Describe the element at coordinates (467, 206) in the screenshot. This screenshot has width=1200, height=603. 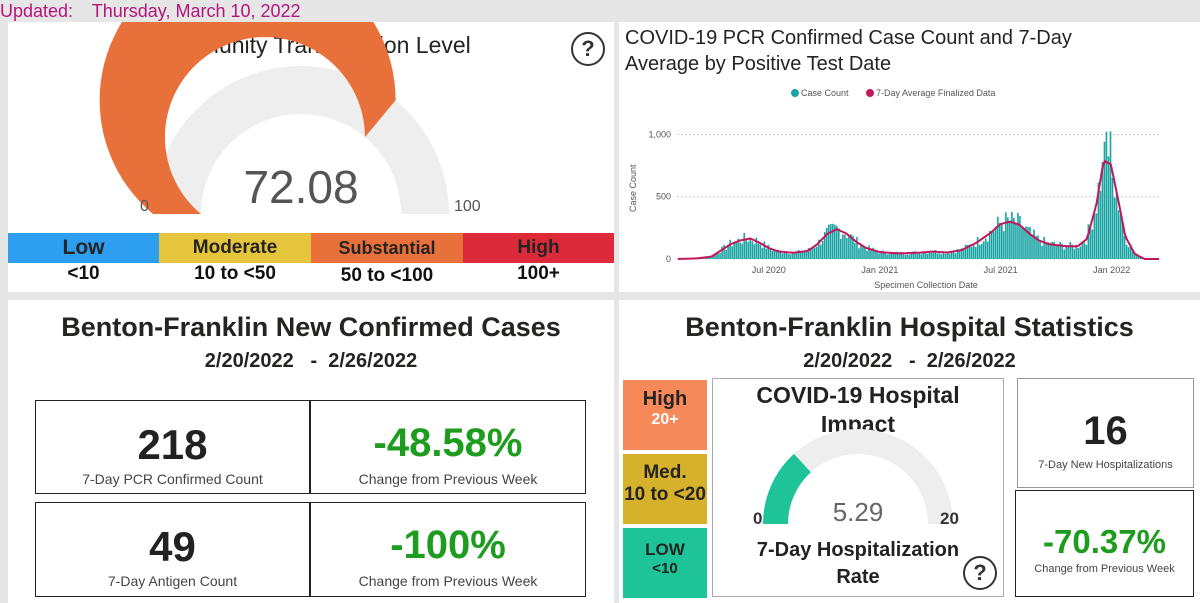
I see `gauge-max-label: 100` at that location.